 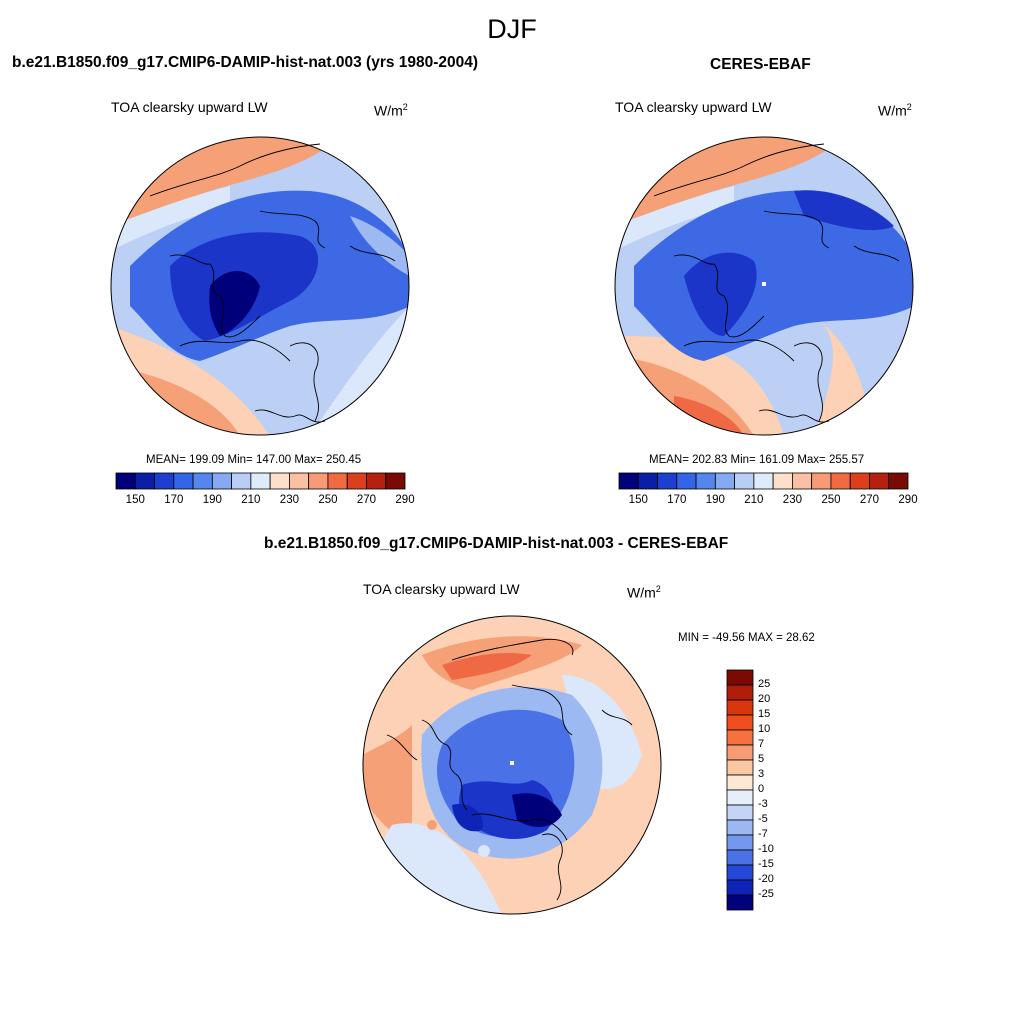 What do you see at coordinates (512, 29) in the screenshot?
I see `season-title: DJF` at bounding box center [512, 29].